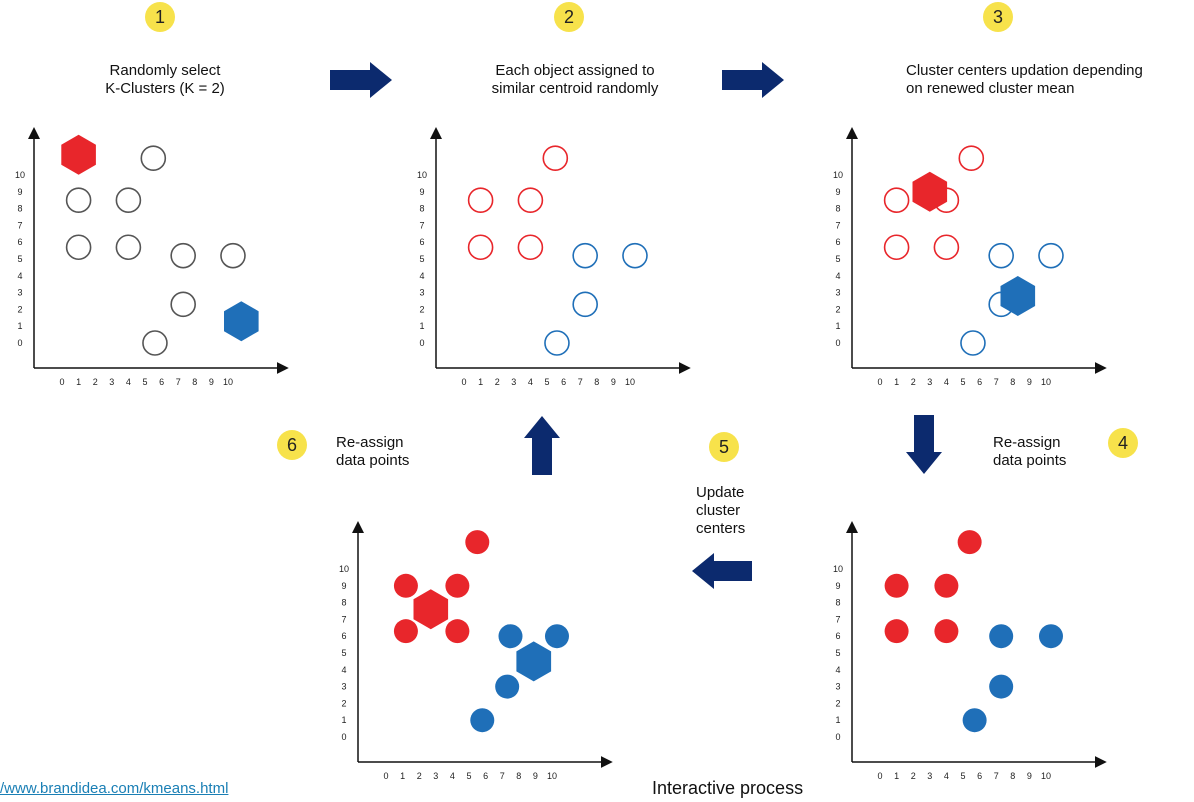 Image resolution: width=1194 pixels, height=802 pixels. Describe the element at coordinates (741, 511) in the screenshot. I see `step-5-caption: Update cluster centers` at that location.